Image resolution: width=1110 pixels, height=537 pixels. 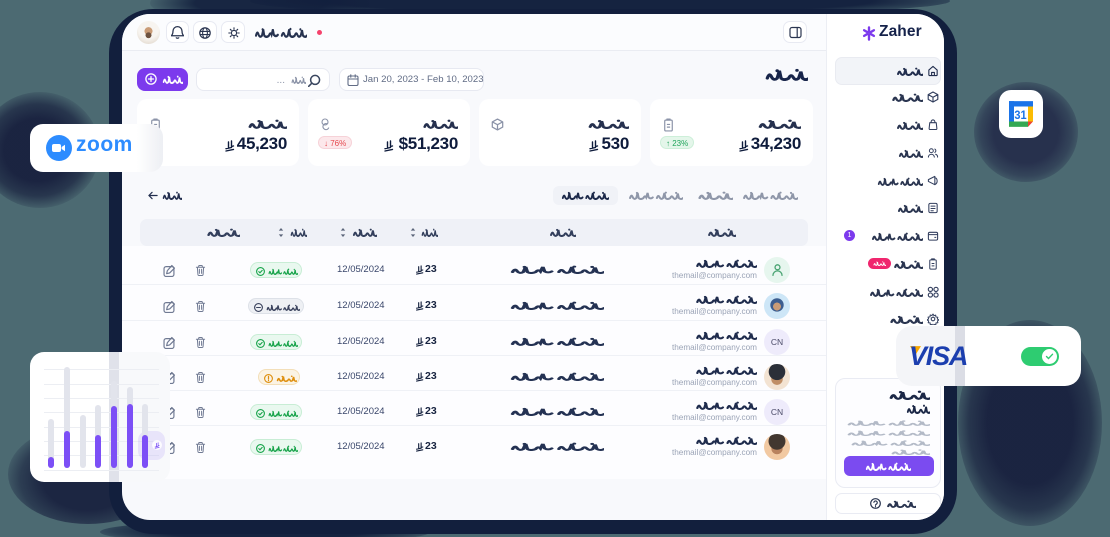 What do you see at coordinates (1020, 116) in the screenshot?
I see `svg-text: 31` at bounding box center [1020, 116].